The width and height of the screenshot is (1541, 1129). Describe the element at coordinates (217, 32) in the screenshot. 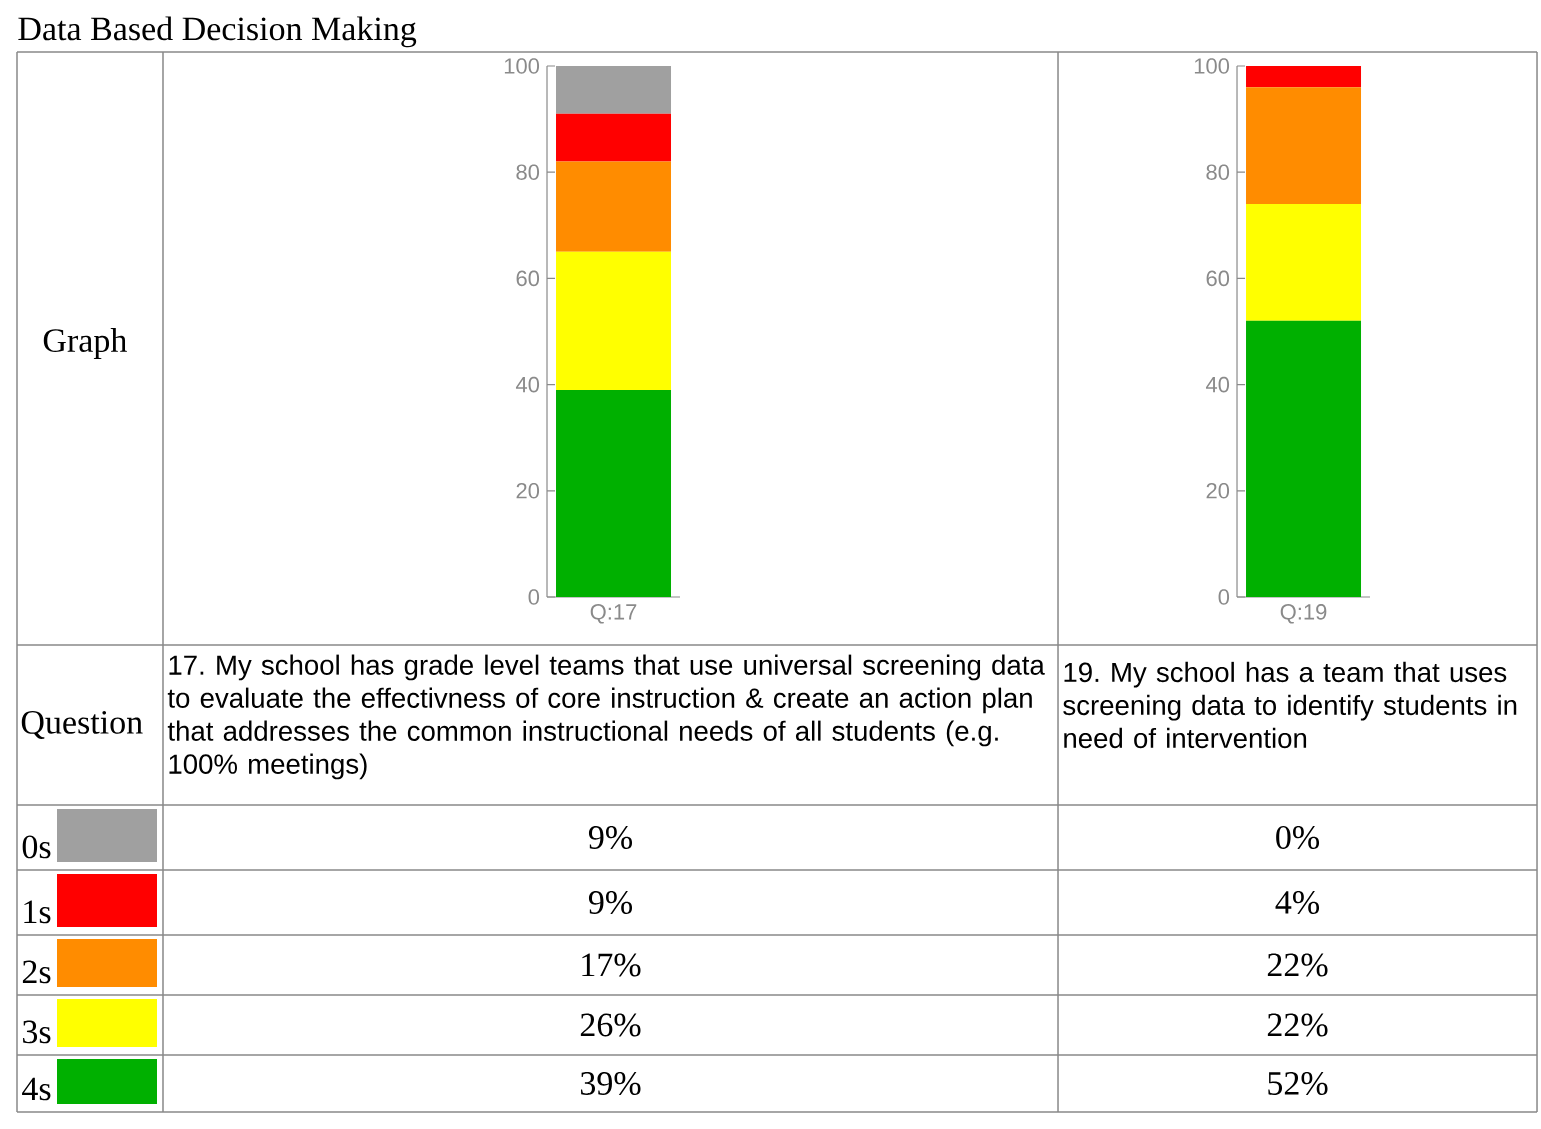

I see `text: Data Based Decision Making` at that location.